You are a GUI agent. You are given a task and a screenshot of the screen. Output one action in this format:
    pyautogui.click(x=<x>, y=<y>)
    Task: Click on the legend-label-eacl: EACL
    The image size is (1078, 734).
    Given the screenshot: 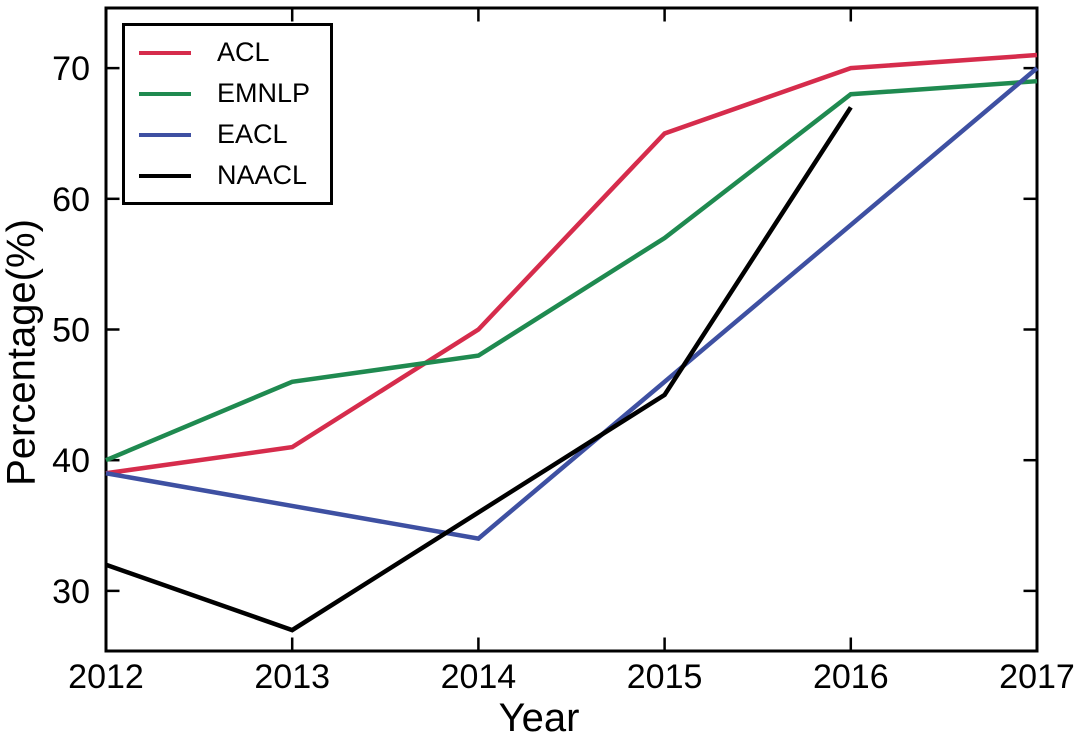 What is the action you would take?
    pyautogui.click(x=252, y=134)
    